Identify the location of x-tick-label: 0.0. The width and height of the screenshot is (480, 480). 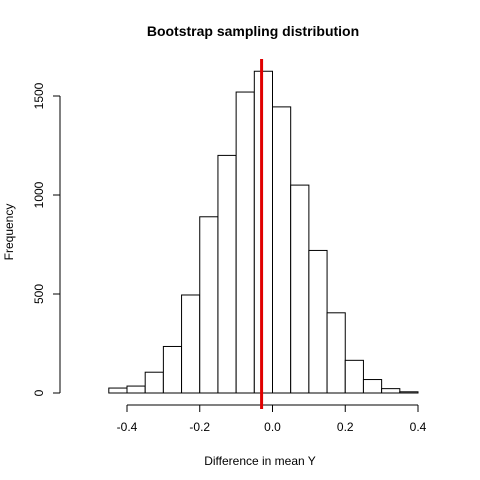
(272, 427).